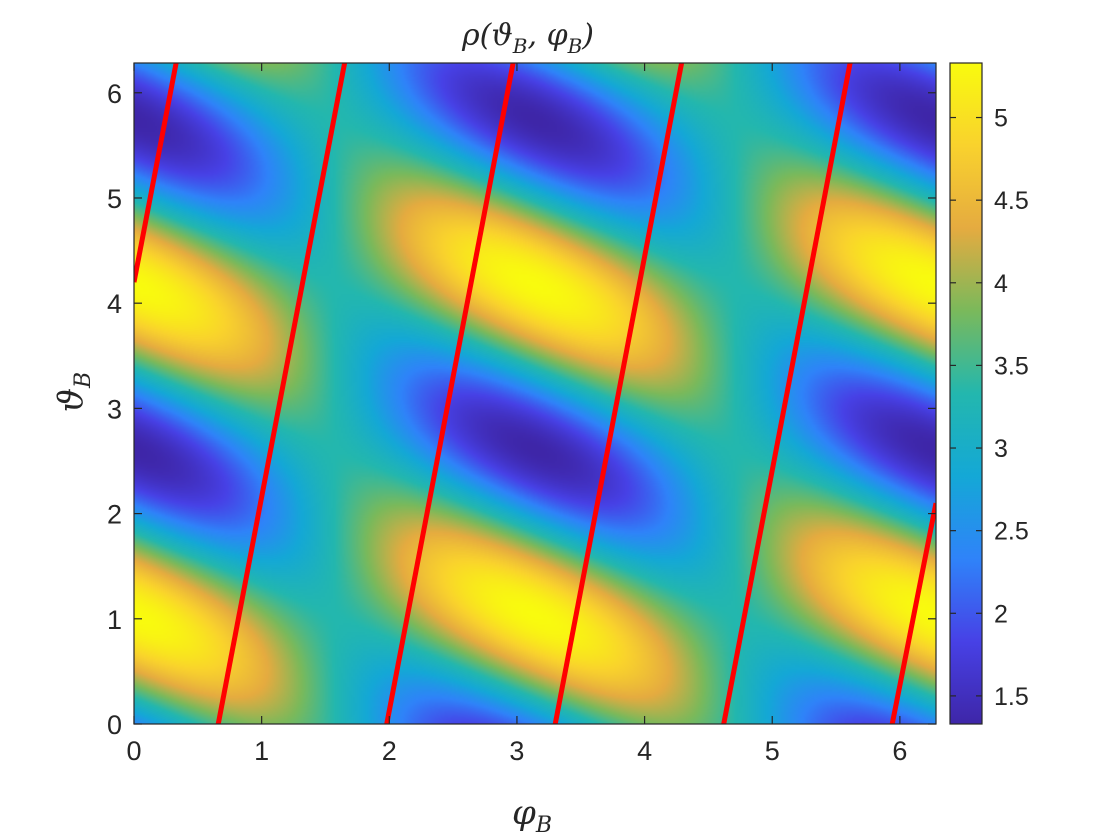 The image size is (1120, 840). Describe the element at coordinates (1011, 201) in the screenshot. I see `colorbar-tick-label: 4.5` at that location.